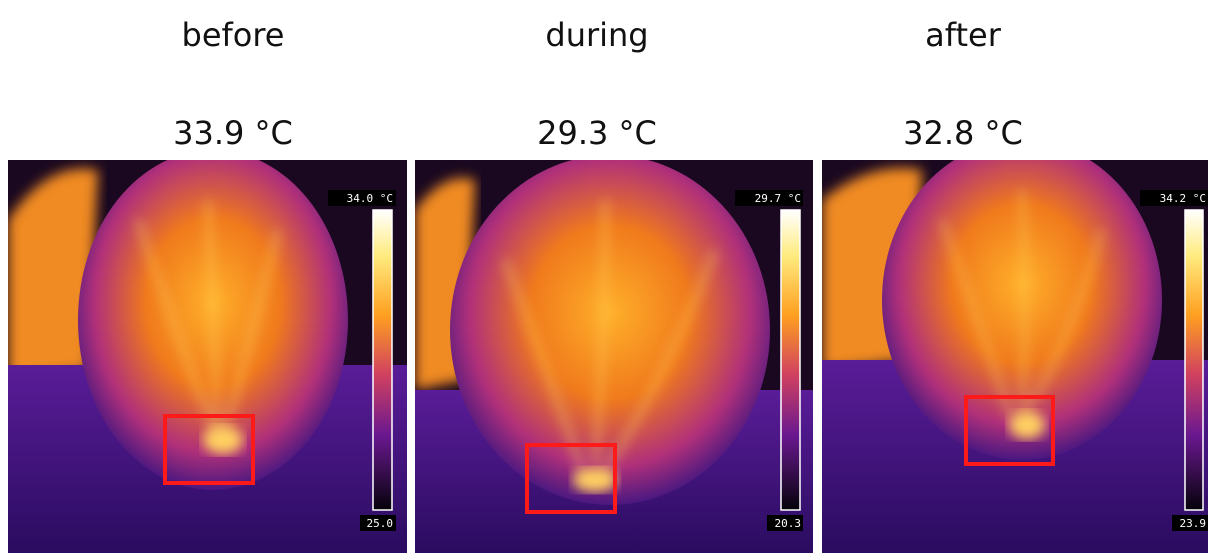 The image size is (1208, 553). I want to click on panel-temperature: 33.9 °C, so click(233, 133).